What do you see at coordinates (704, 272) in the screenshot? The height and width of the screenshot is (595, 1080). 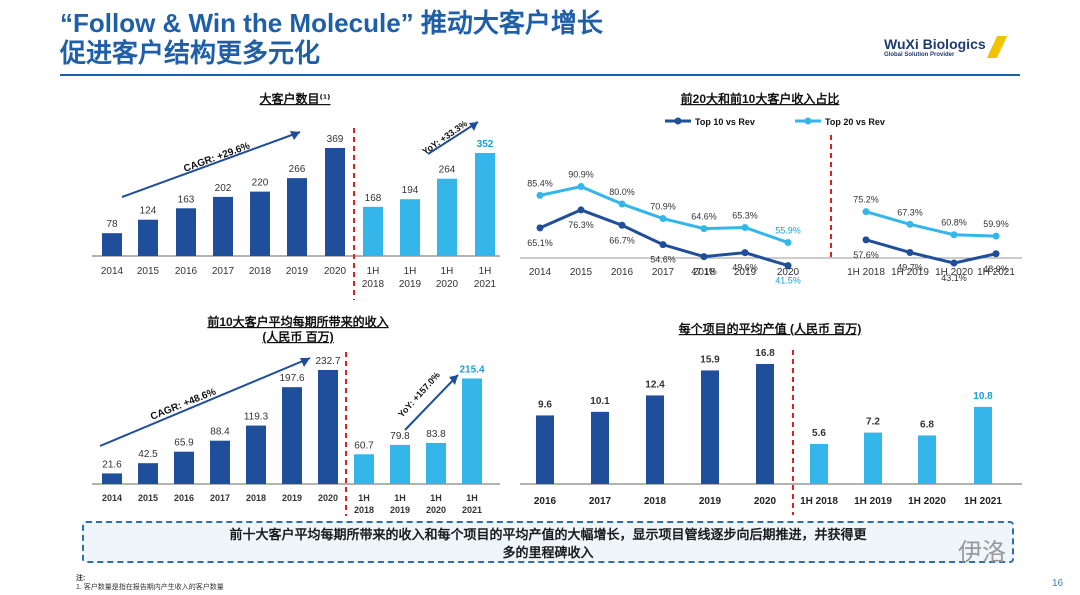 I see `chart2-tick-label: 2018` at bounding box center [704, 272].